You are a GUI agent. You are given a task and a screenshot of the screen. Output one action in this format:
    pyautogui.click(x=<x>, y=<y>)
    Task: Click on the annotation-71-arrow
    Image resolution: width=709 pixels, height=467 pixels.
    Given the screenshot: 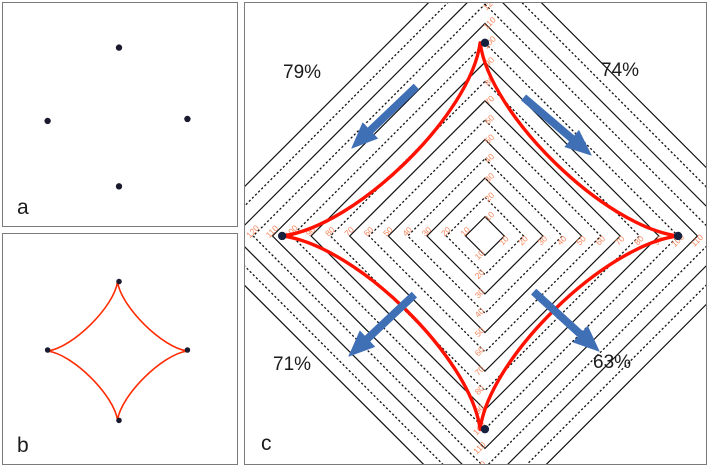 What is the action you would take?
    pyautogui.click(x=383, y=324)
    